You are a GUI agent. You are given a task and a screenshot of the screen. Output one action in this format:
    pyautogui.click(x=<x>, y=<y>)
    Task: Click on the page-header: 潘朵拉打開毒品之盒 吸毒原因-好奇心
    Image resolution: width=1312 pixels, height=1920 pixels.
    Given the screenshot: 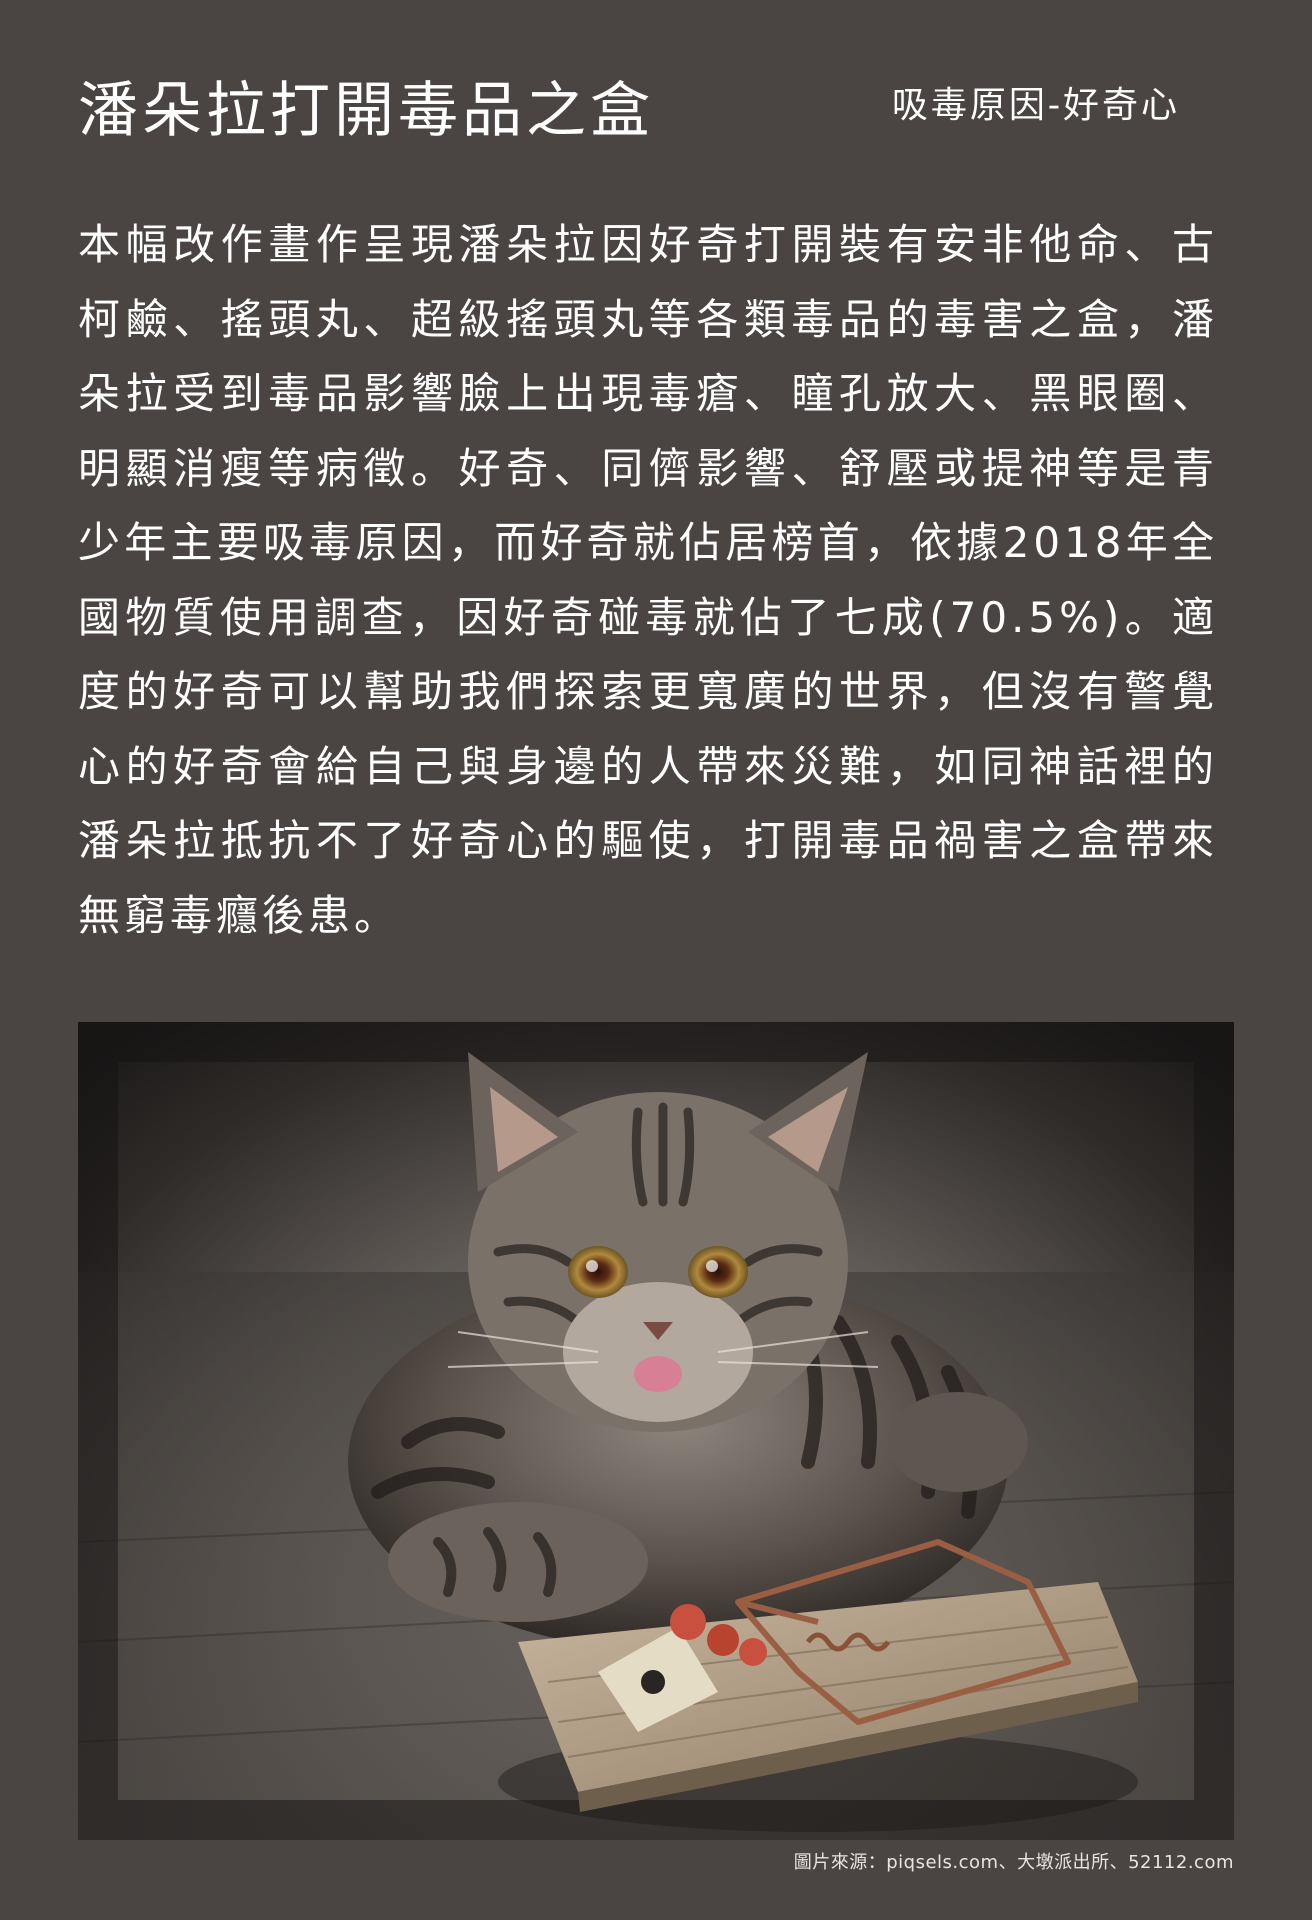 What is the action you would take?
    pyautogui.click(x=653, y=111)
    